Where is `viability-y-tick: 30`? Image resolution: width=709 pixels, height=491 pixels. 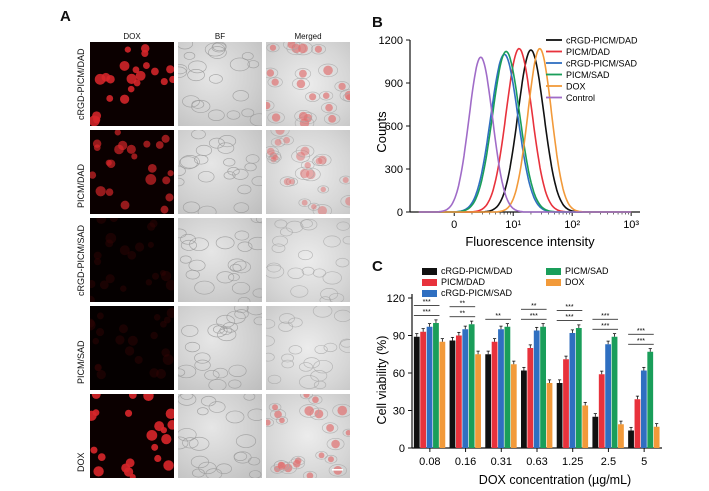
viability-y-tick: 30 is located at coordinates (399, 412).